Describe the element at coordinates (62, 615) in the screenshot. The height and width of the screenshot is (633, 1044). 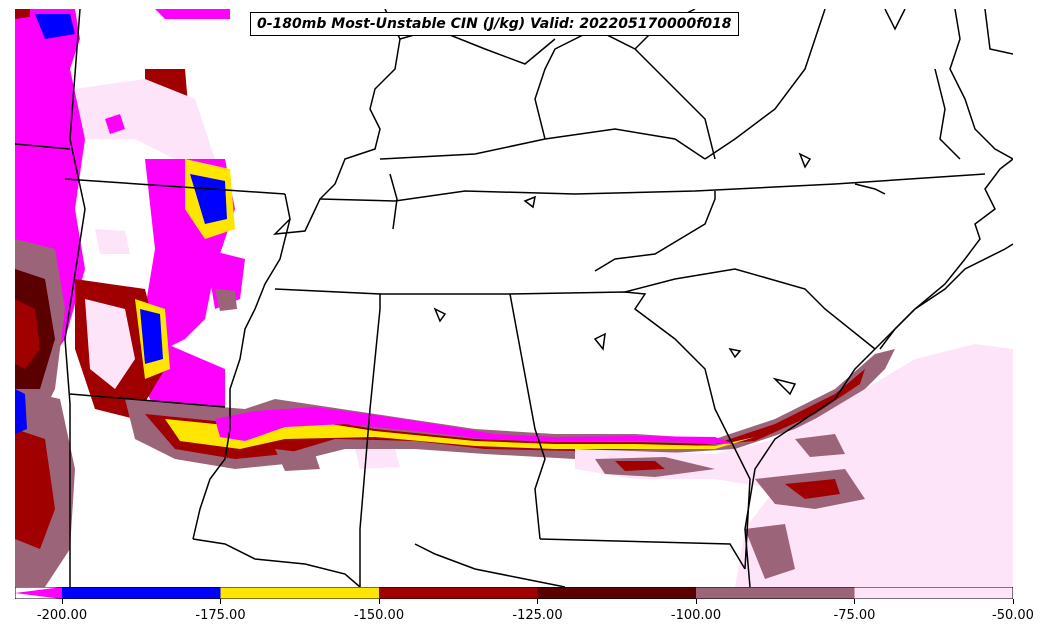
I see `colorbar-tick-label: -200.00` at that location.